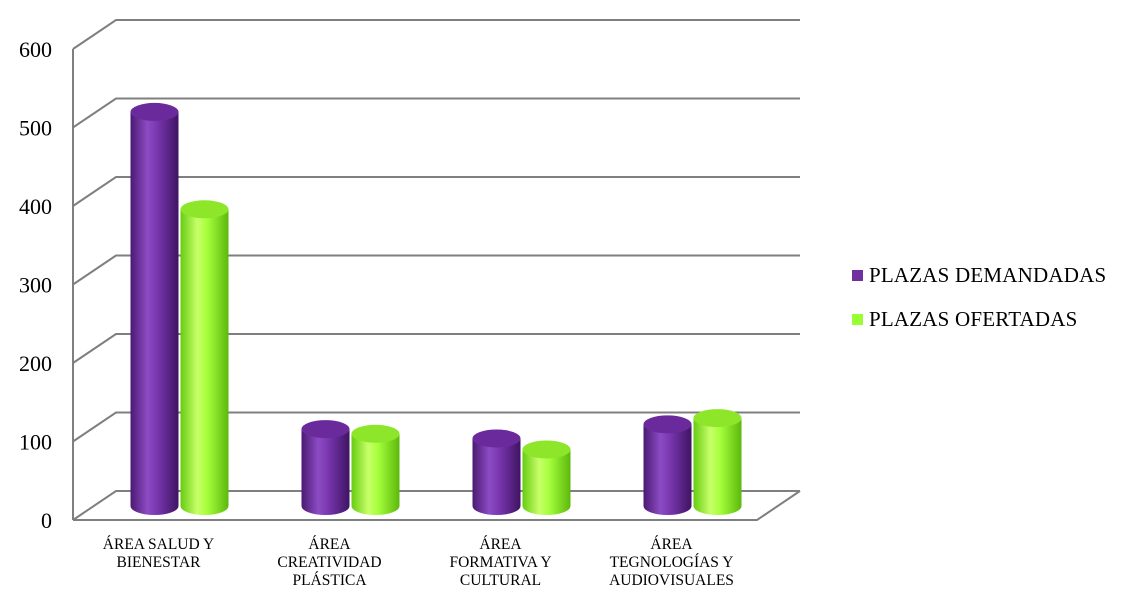 Image resolution: width=1137 pixels, height=599 pixels. What do you see at coordinates (35, 363) in the screenshot?
I see `y-tick-label: 200` at bounding box center [35, 363].